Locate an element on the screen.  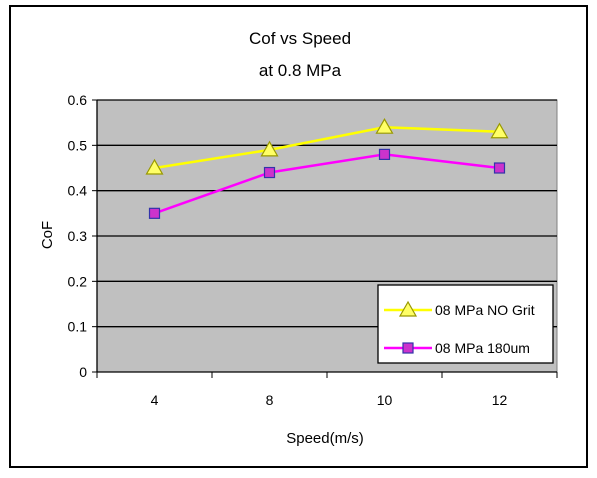
legend: 08 MPa NO Grit 08 MPa 180um is located at coordinates (465, 324).